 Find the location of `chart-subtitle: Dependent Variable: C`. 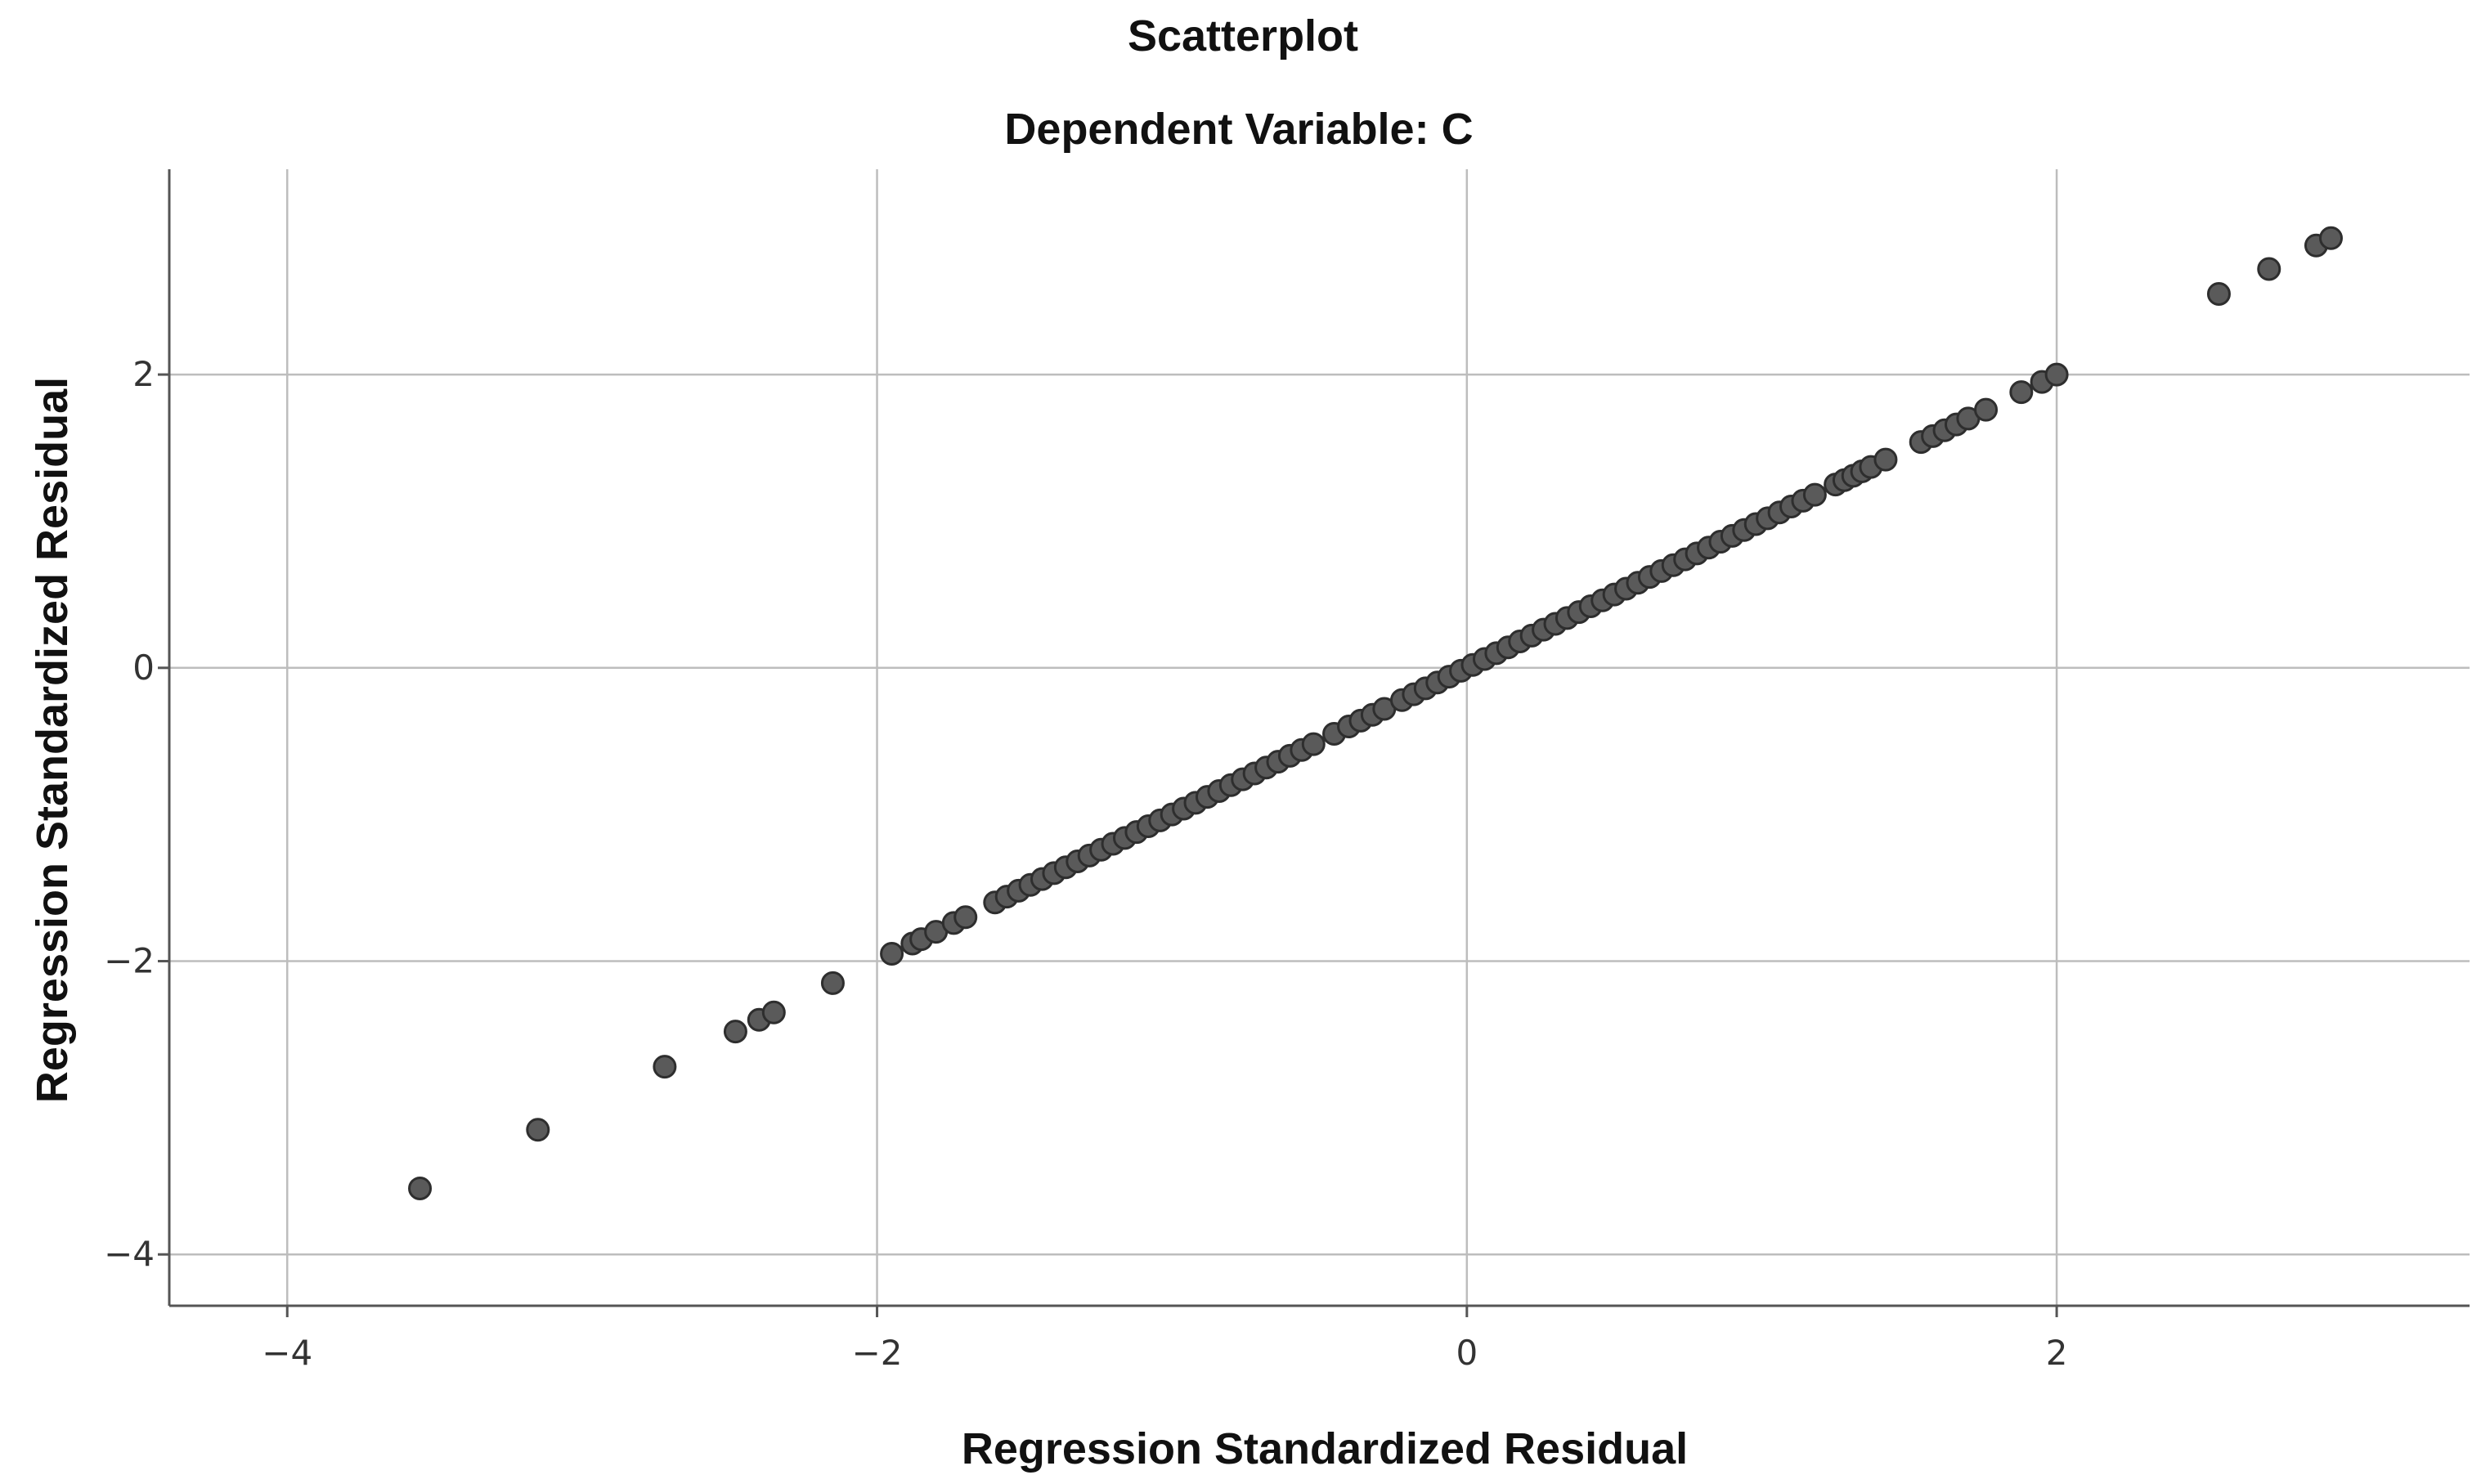

chart-subtitle: Dependent Variable: C is located at coordinates (1238, 129).